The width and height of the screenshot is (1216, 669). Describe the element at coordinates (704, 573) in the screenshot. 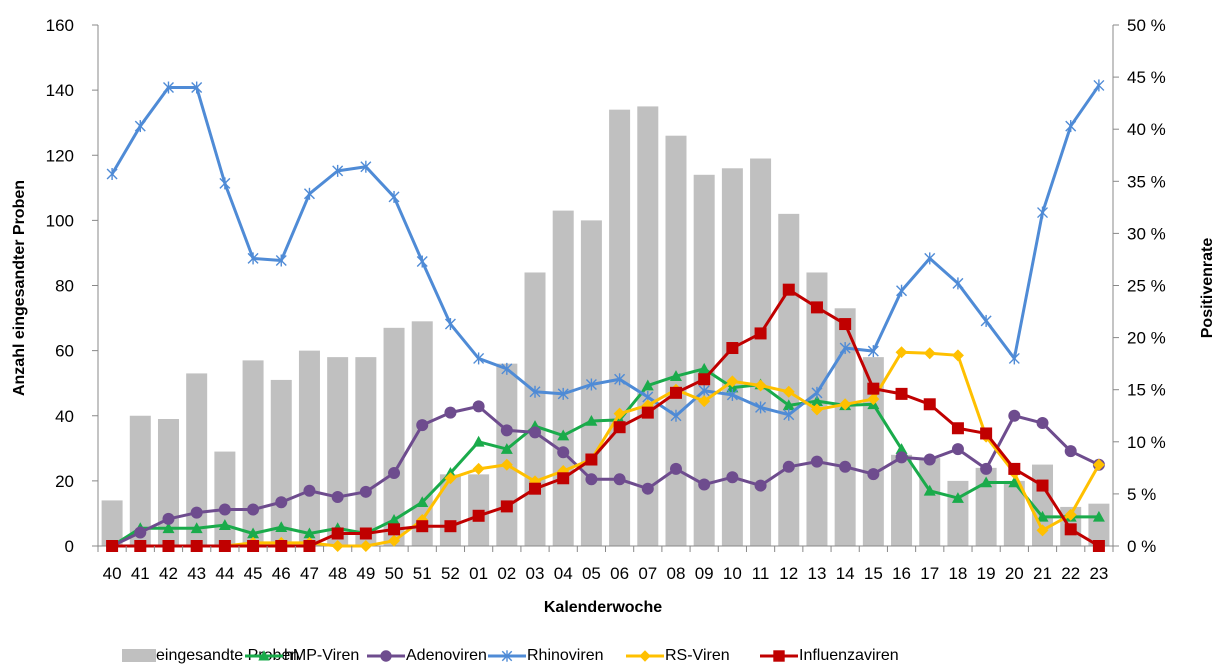

I see `x-tick-label: 09` at that location.